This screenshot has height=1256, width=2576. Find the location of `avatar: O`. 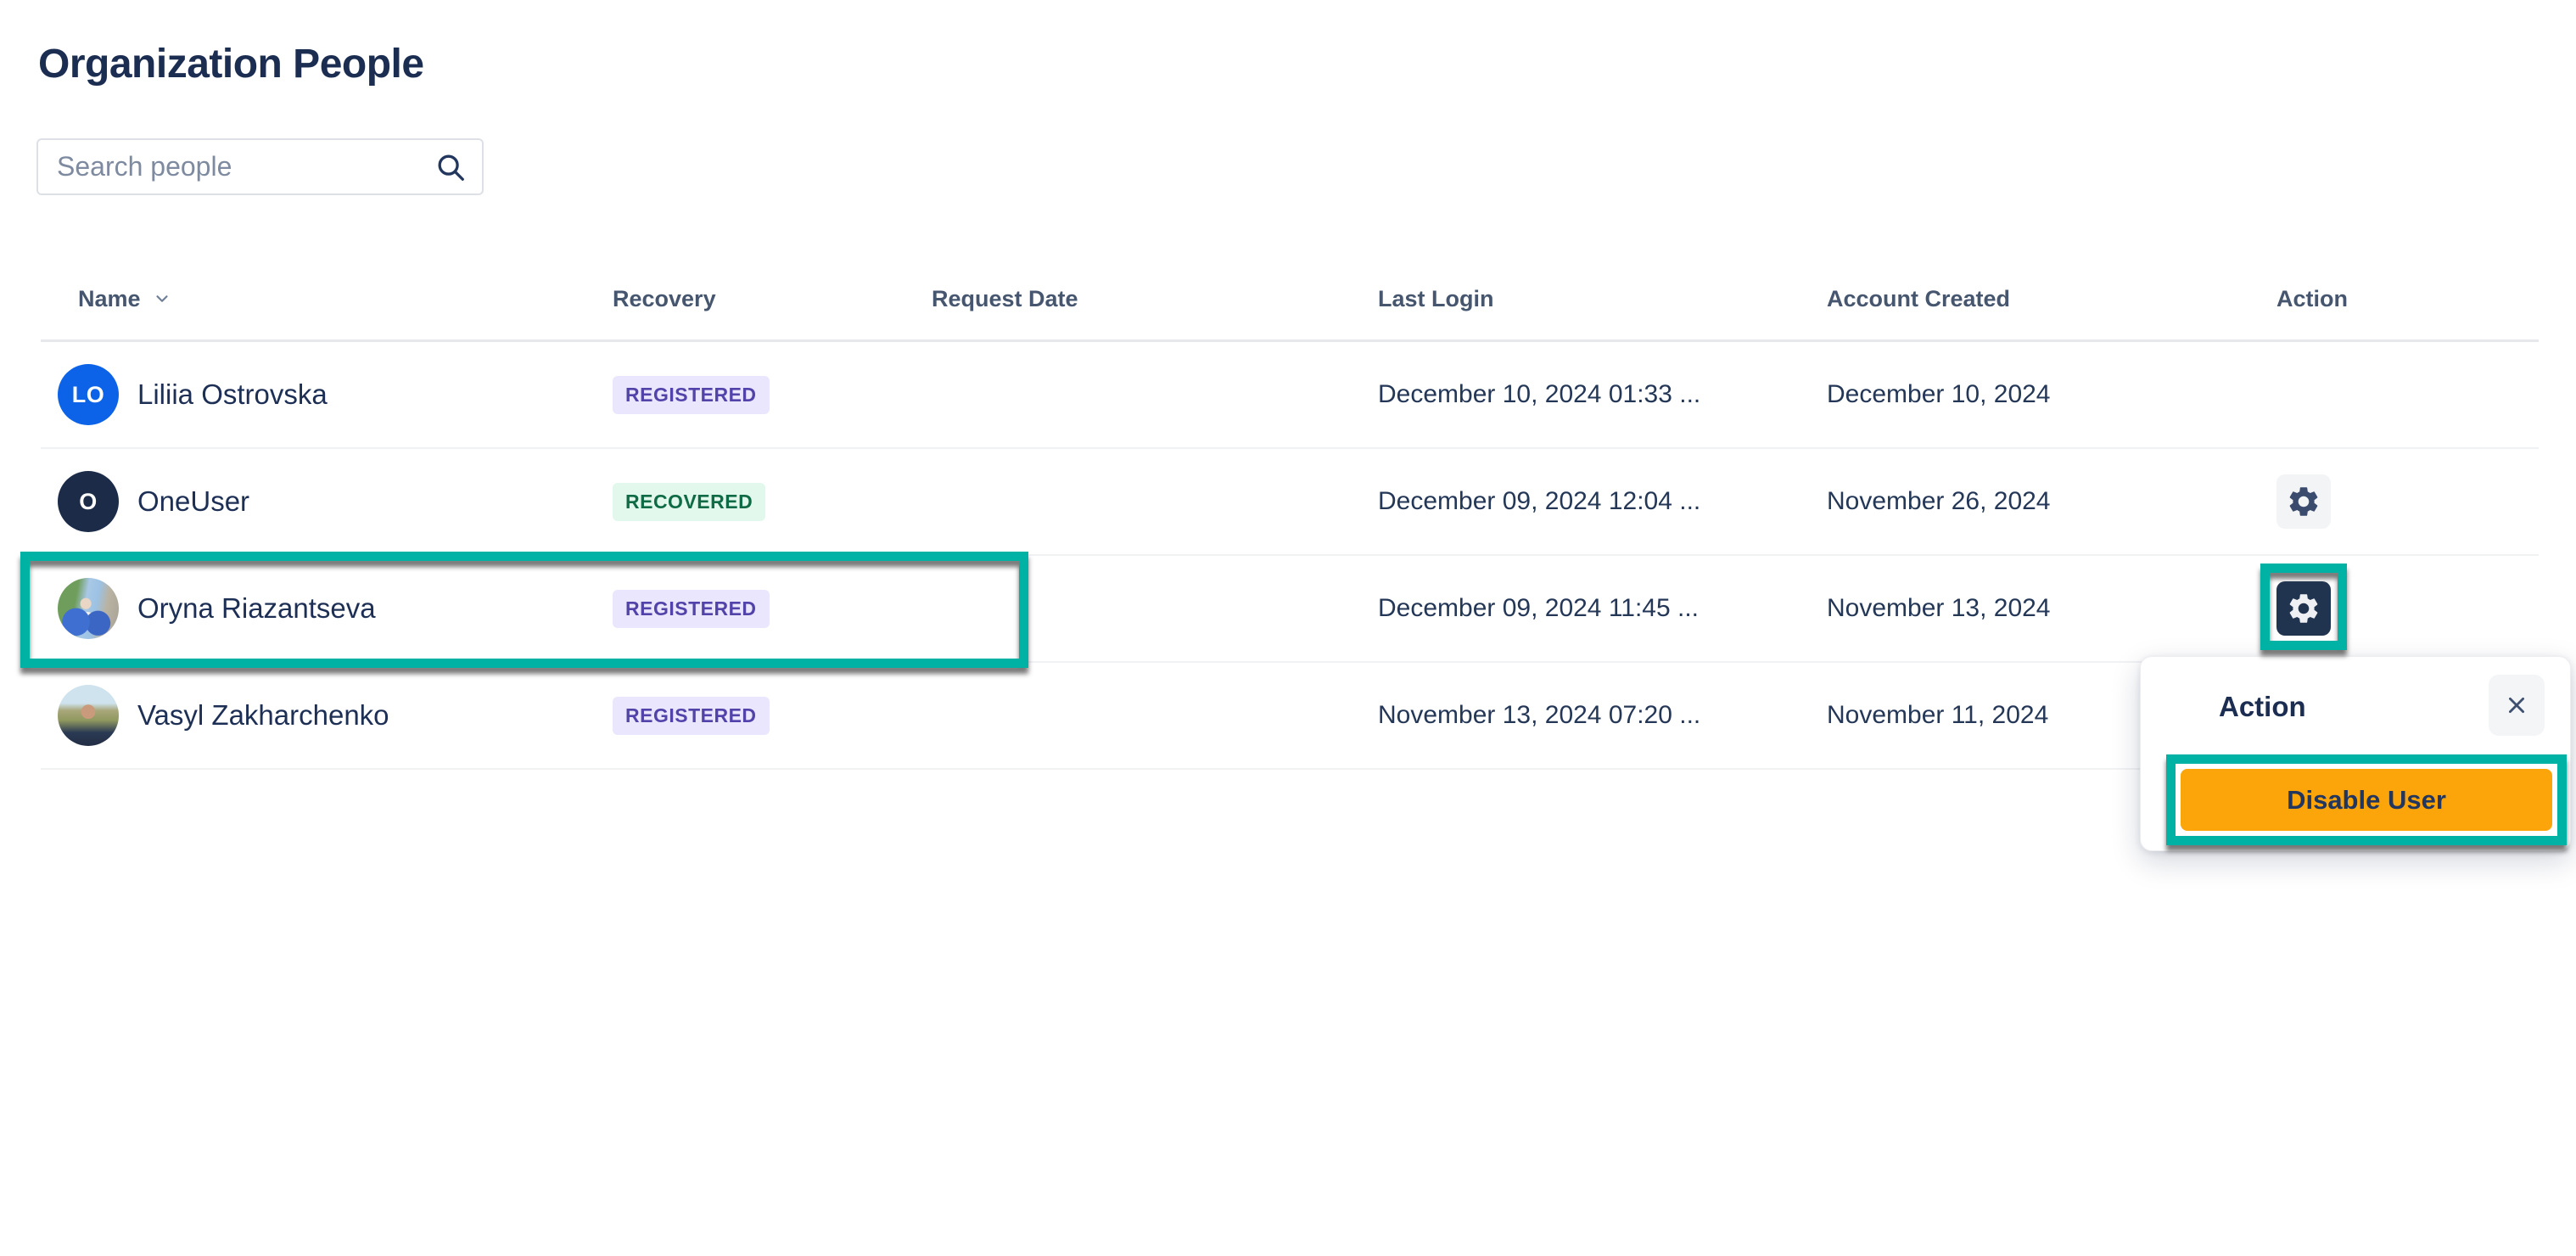

avatar: O is located at coordinates (88, 501).